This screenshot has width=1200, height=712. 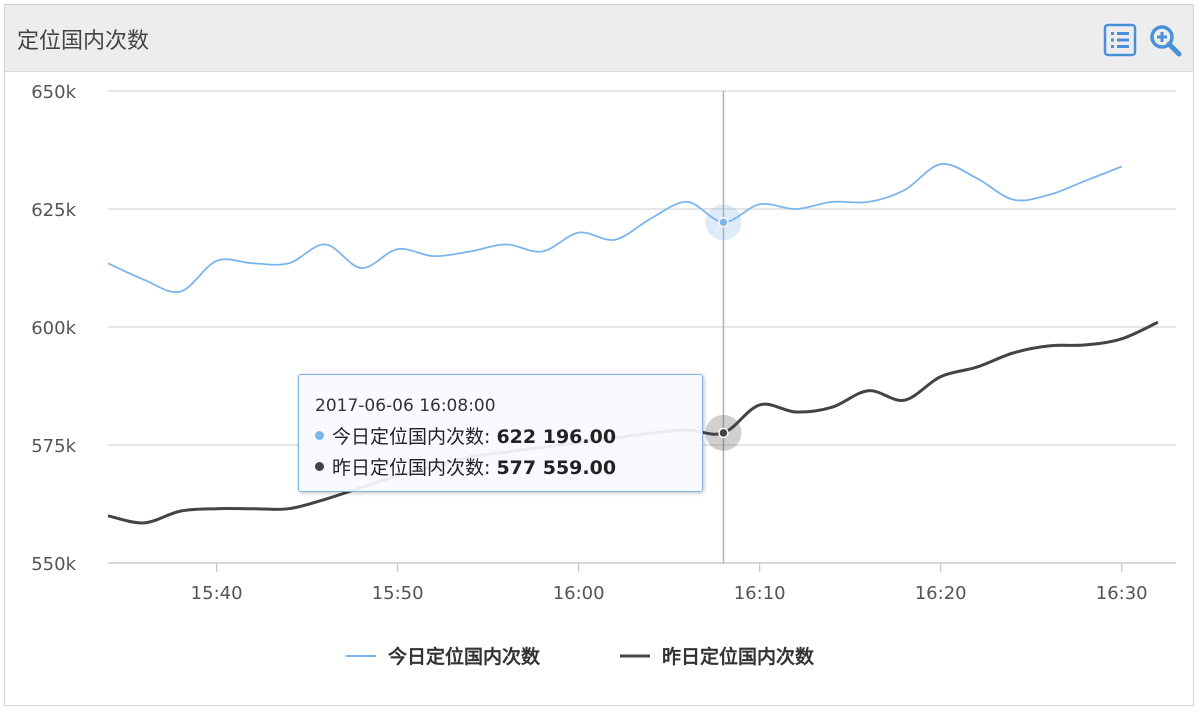 I want to click on legend-label: 昨日定位国内次数, so click(x=738, y=656).